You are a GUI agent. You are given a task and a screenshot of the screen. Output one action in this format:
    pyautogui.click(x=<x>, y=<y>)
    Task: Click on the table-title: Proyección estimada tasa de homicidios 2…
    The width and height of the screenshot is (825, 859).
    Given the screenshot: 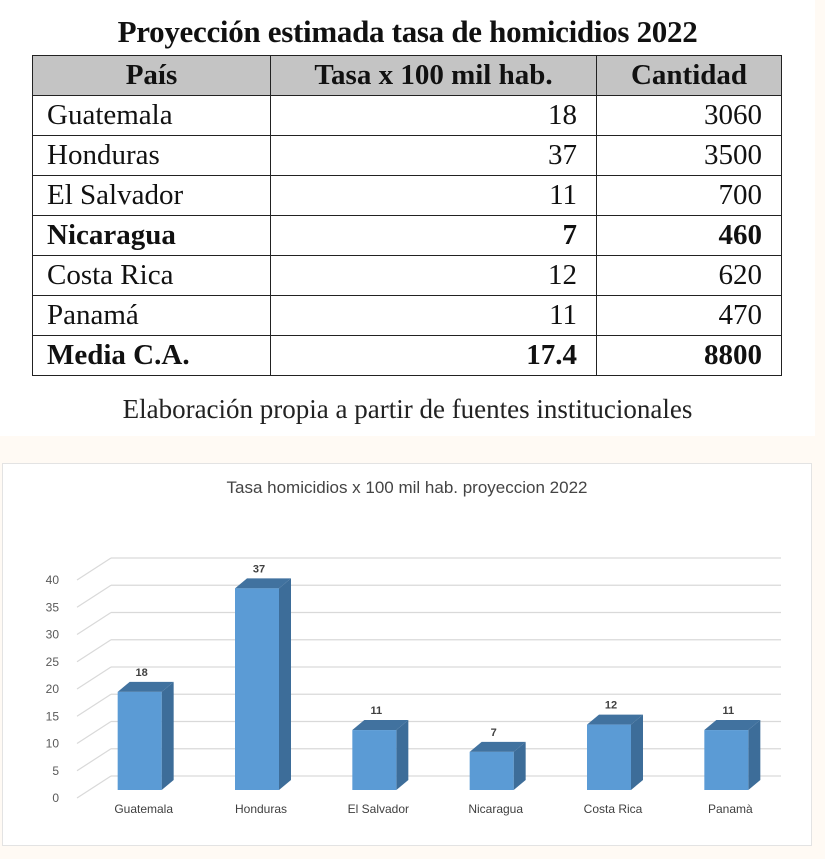 What is the action you would take?
    pyautogui.click(x=407, y=31)
    